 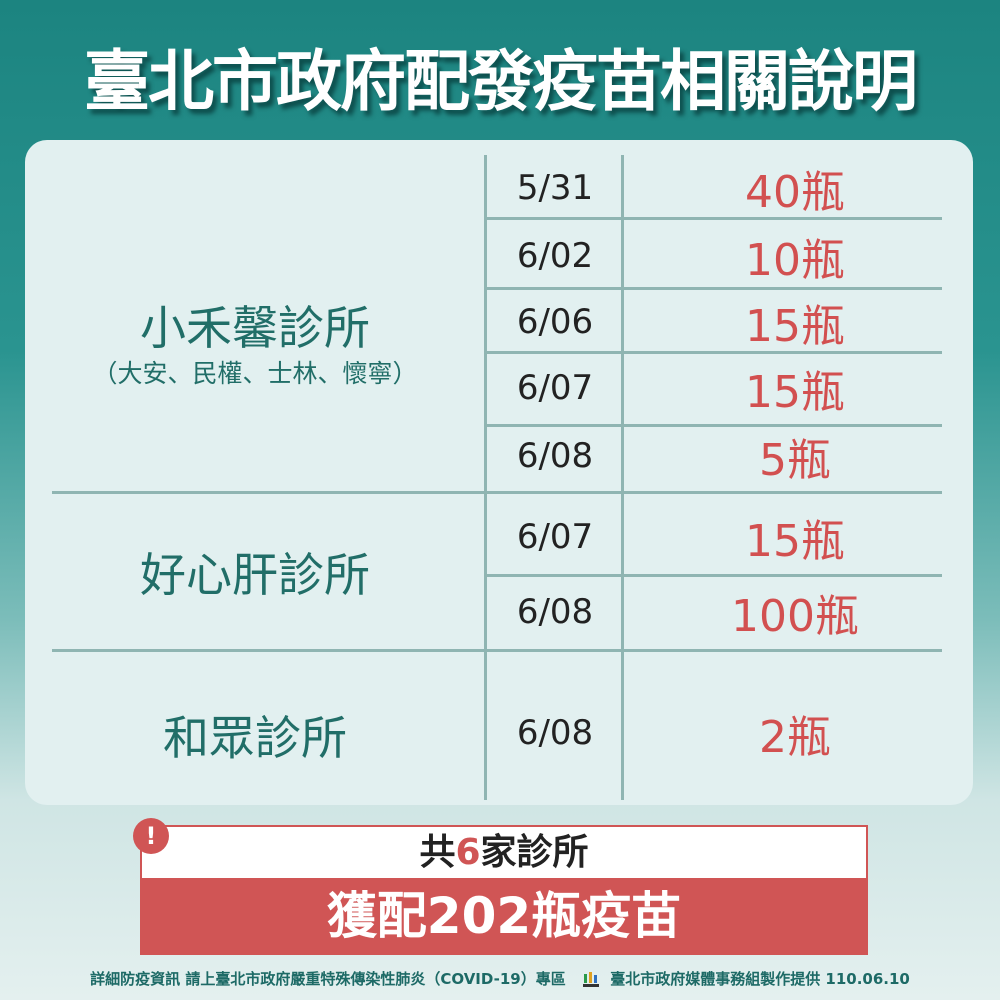 What do you see at coordinates (468, 852) in the screenshot?
I see `clinic-count: 6` at bounding box center [468, 852].